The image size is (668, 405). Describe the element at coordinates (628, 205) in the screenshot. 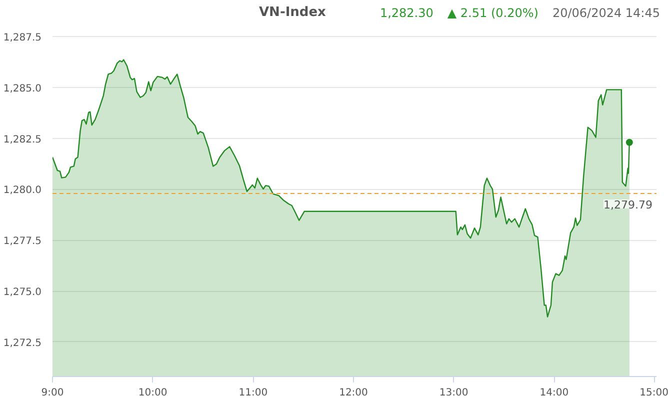

I see `ref-line-label: 1,279.79` at that location.